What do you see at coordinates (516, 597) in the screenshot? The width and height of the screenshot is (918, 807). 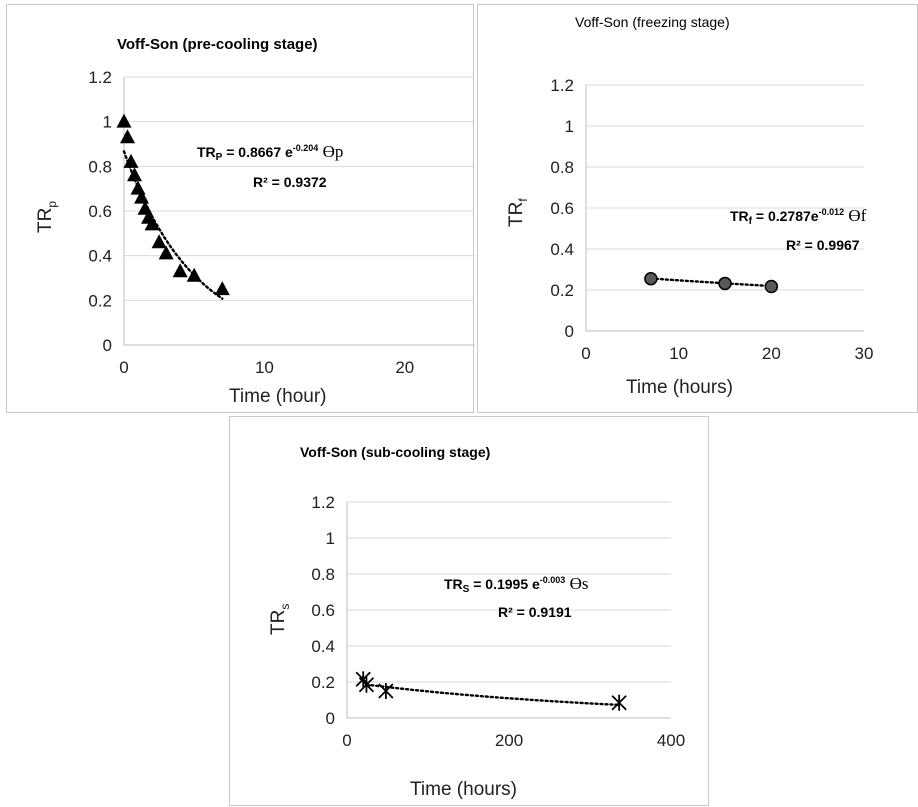 I see `trend-equation: TRS = 0.1995 e-0.003 ϴs R² = 0.9191` at bounding box center [516, 597].